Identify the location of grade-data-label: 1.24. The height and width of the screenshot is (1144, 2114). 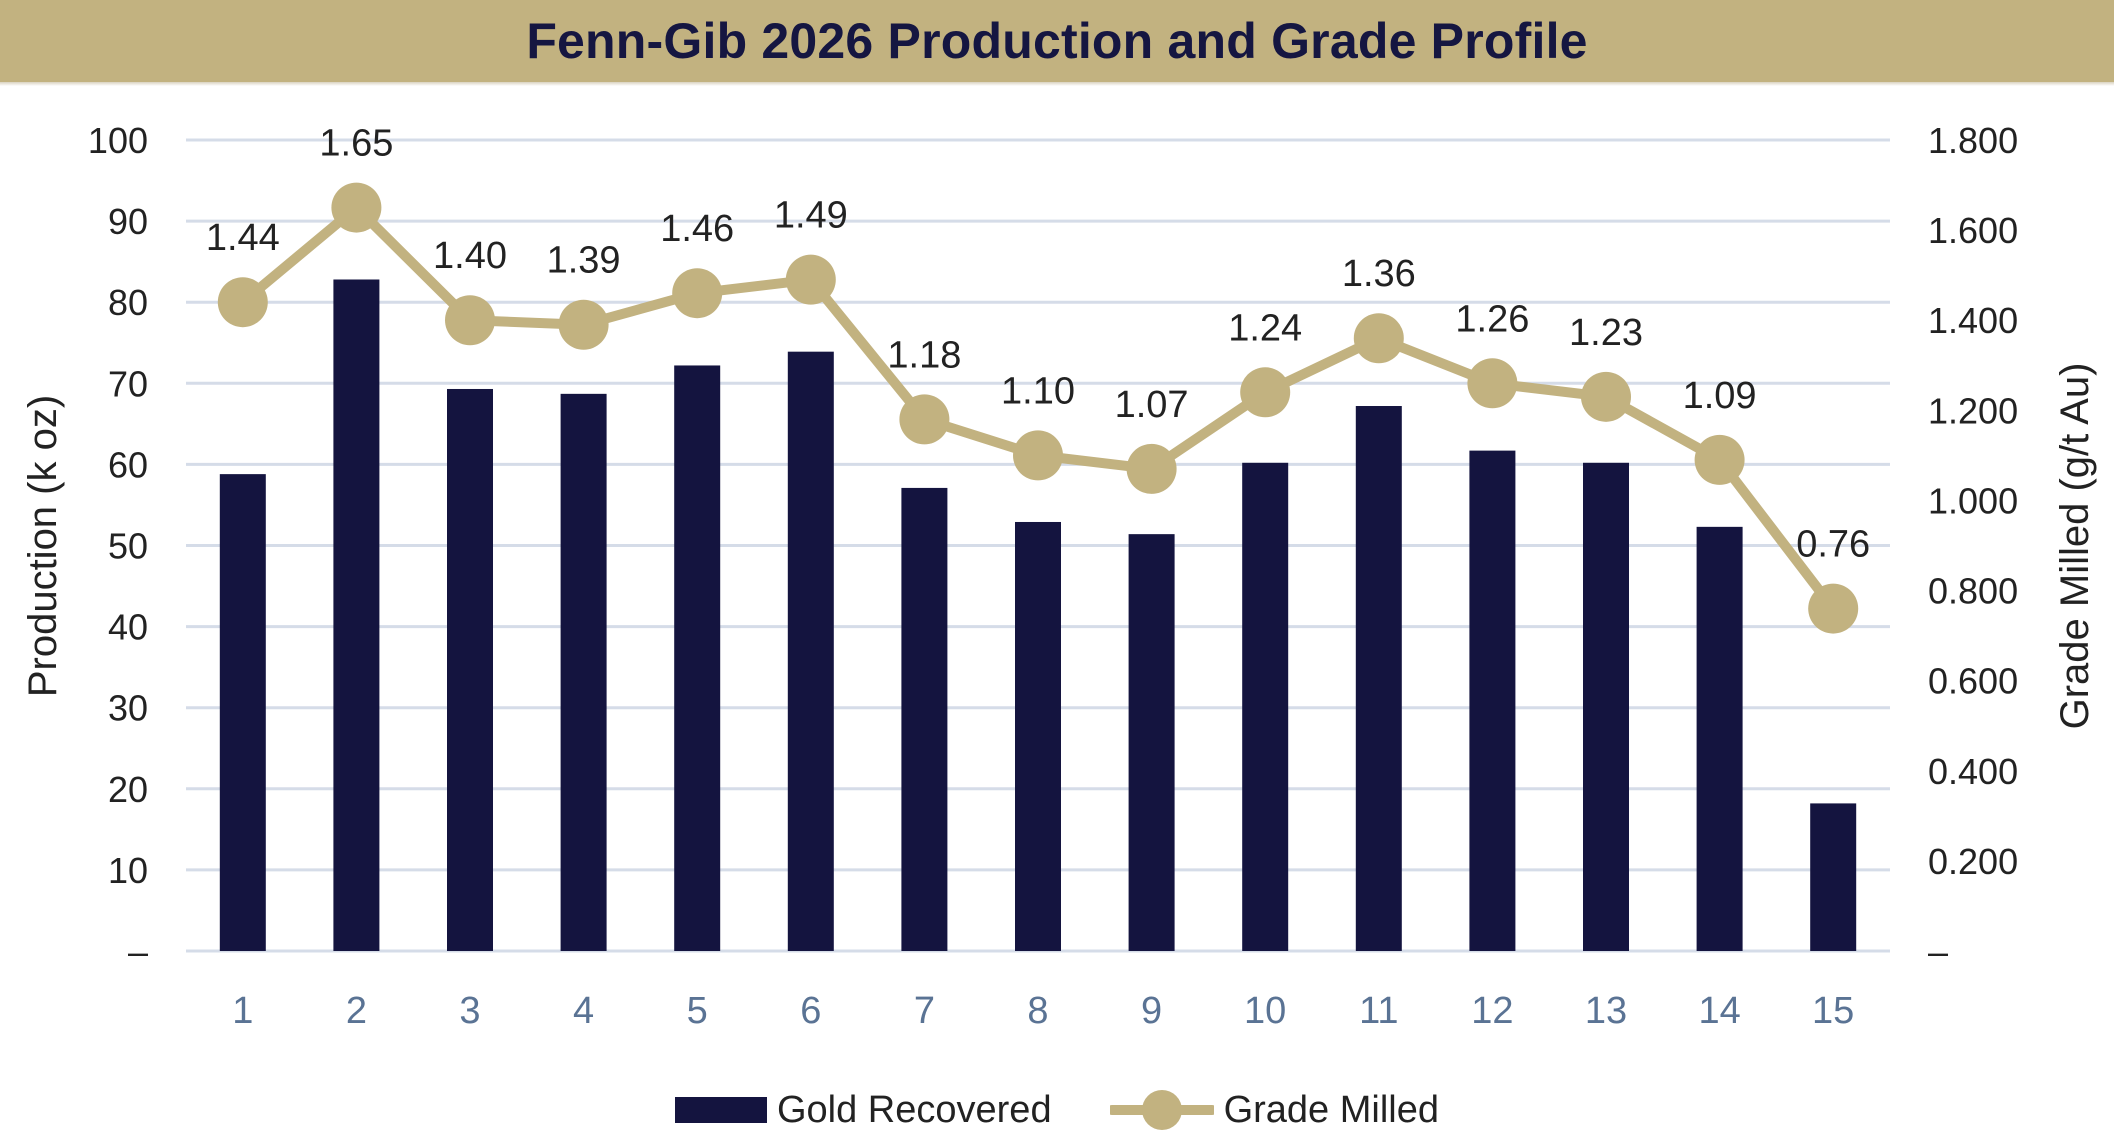
(1265, 328).